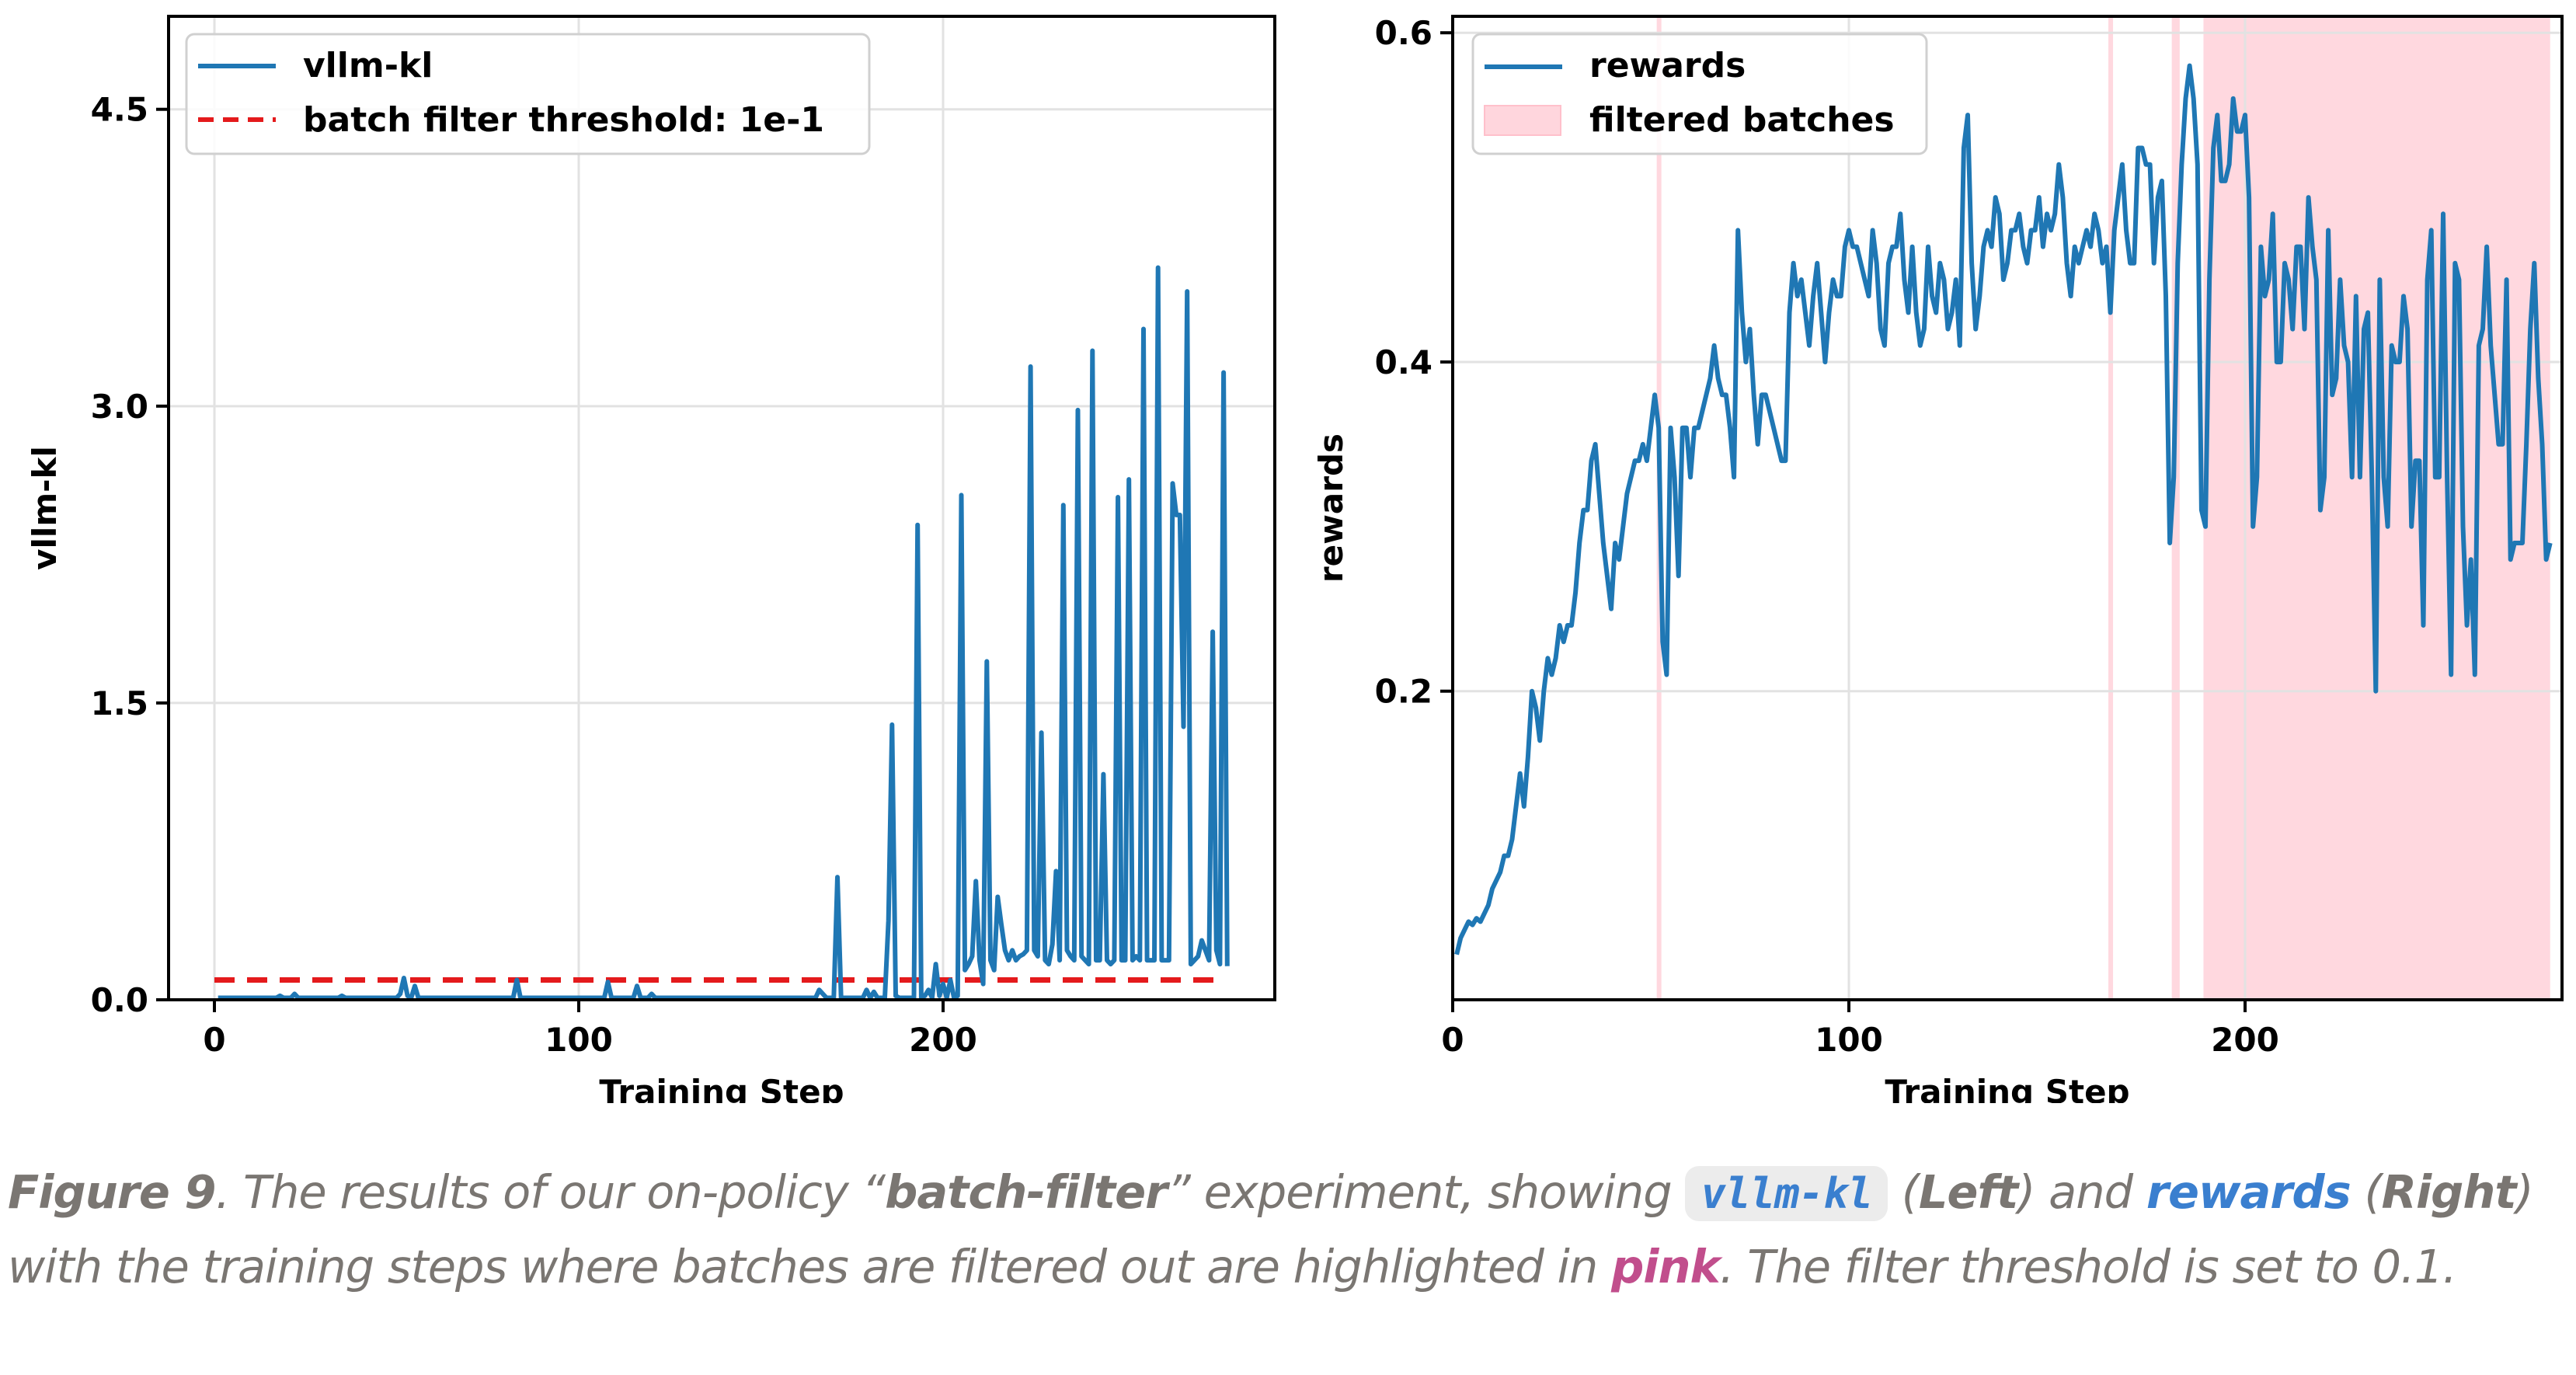  Describe the element at coordinates (1904, 1192) in the screenshot. I see `caption-text-3: (` at that location.